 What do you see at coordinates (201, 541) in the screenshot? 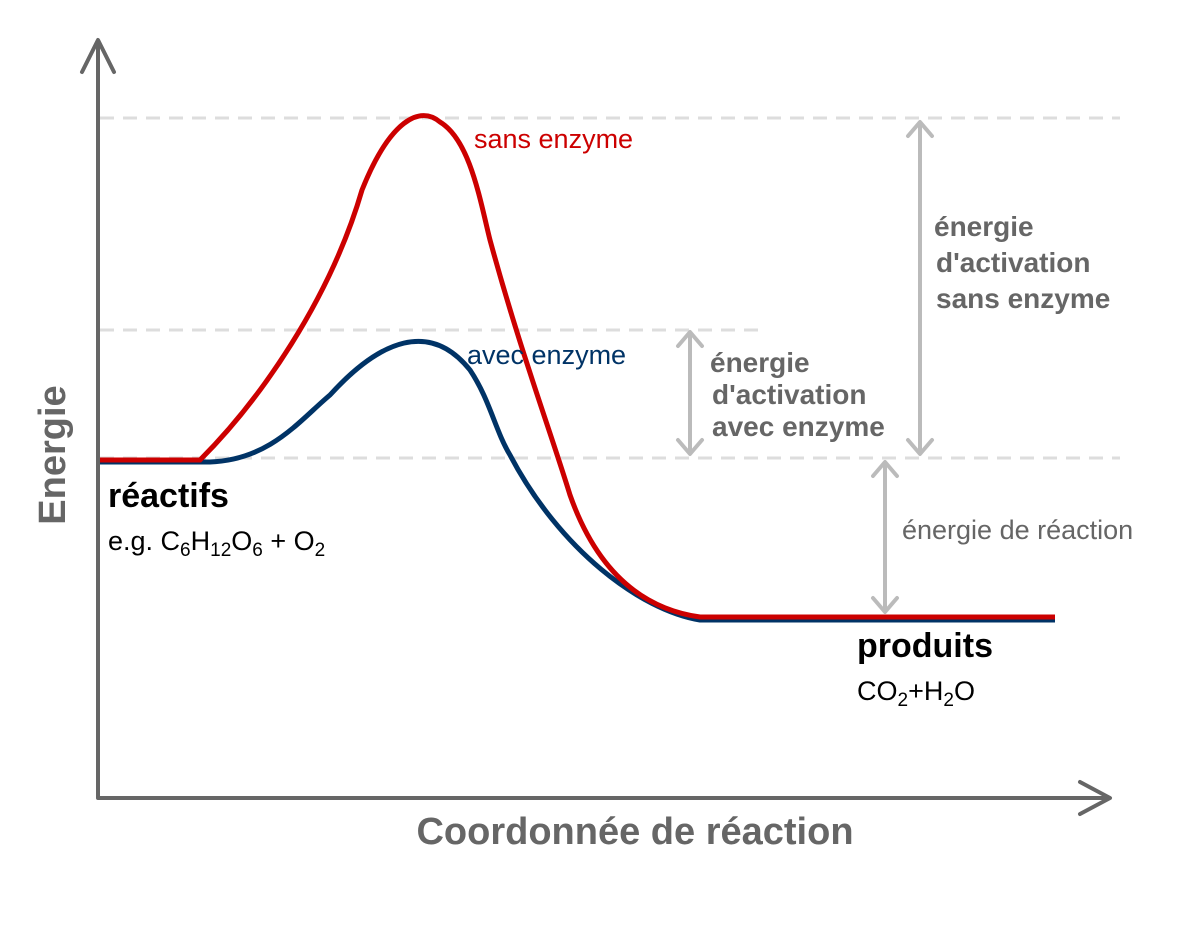
I see `text-part: H` at bounding box center [201, 541].